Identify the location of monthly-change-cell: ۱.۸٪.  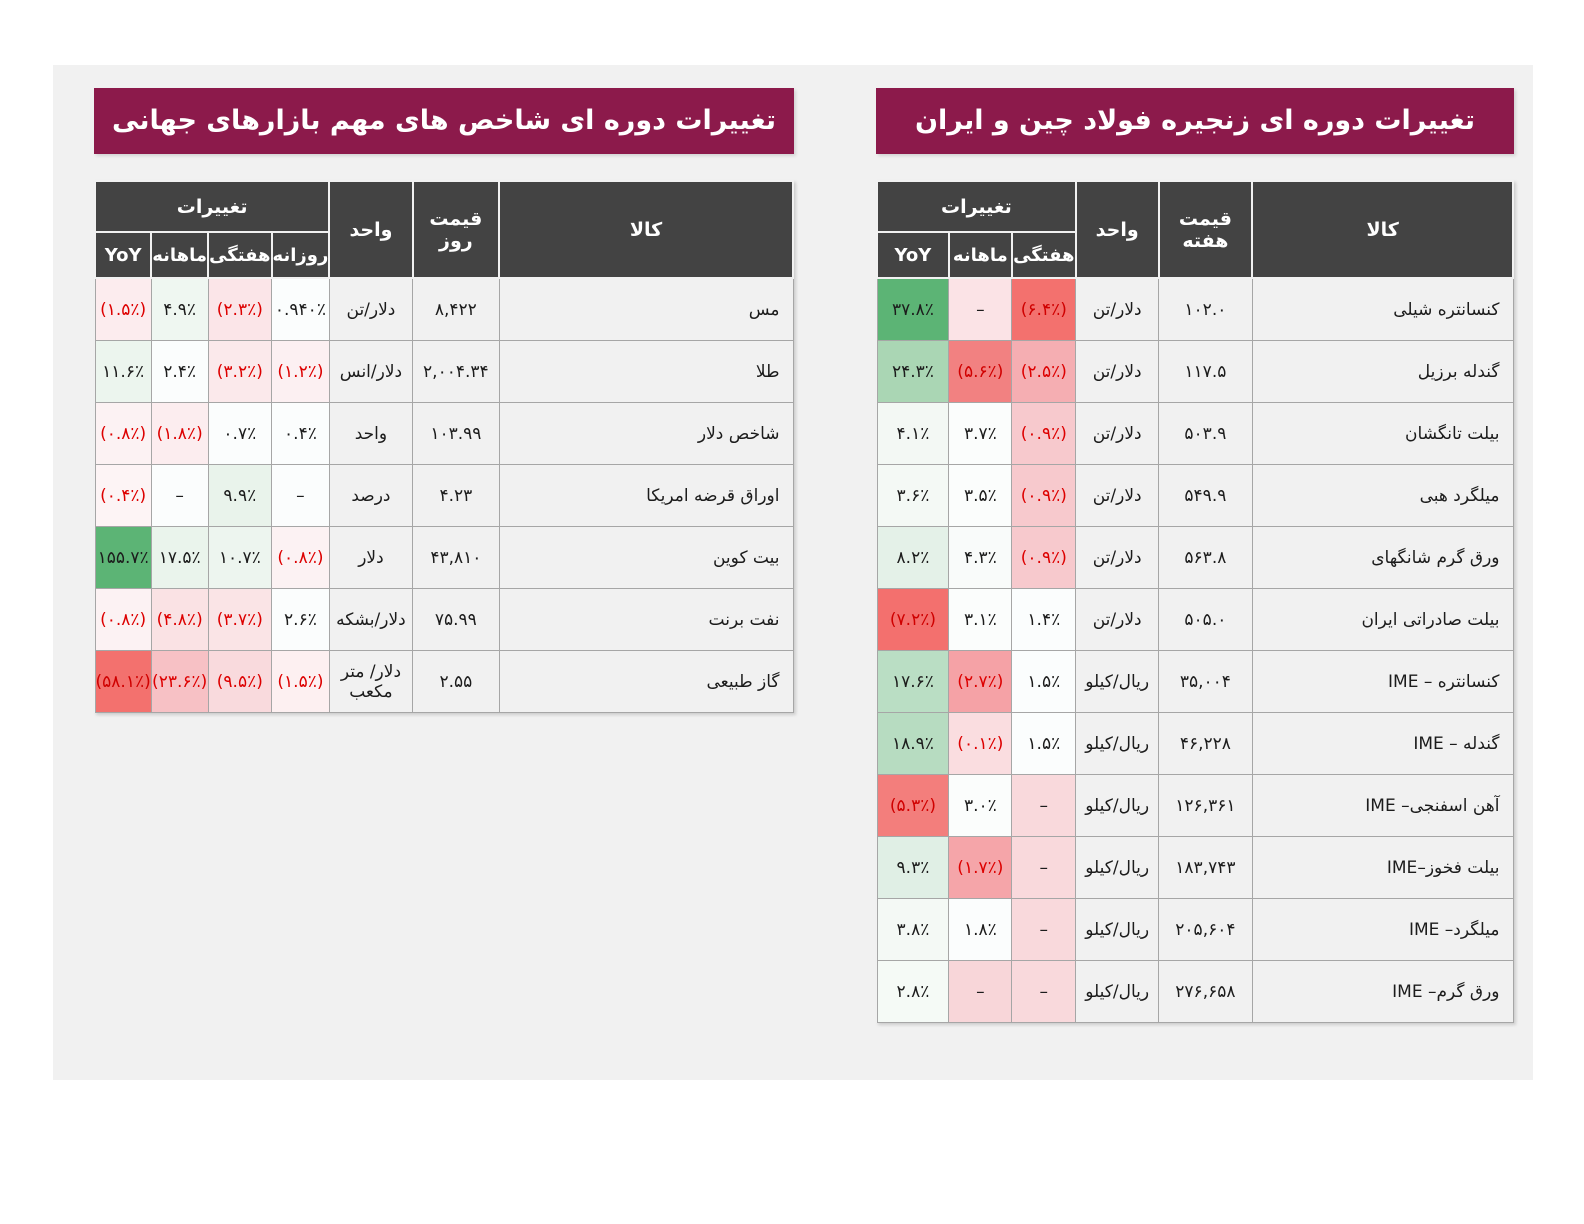
(980, 929).